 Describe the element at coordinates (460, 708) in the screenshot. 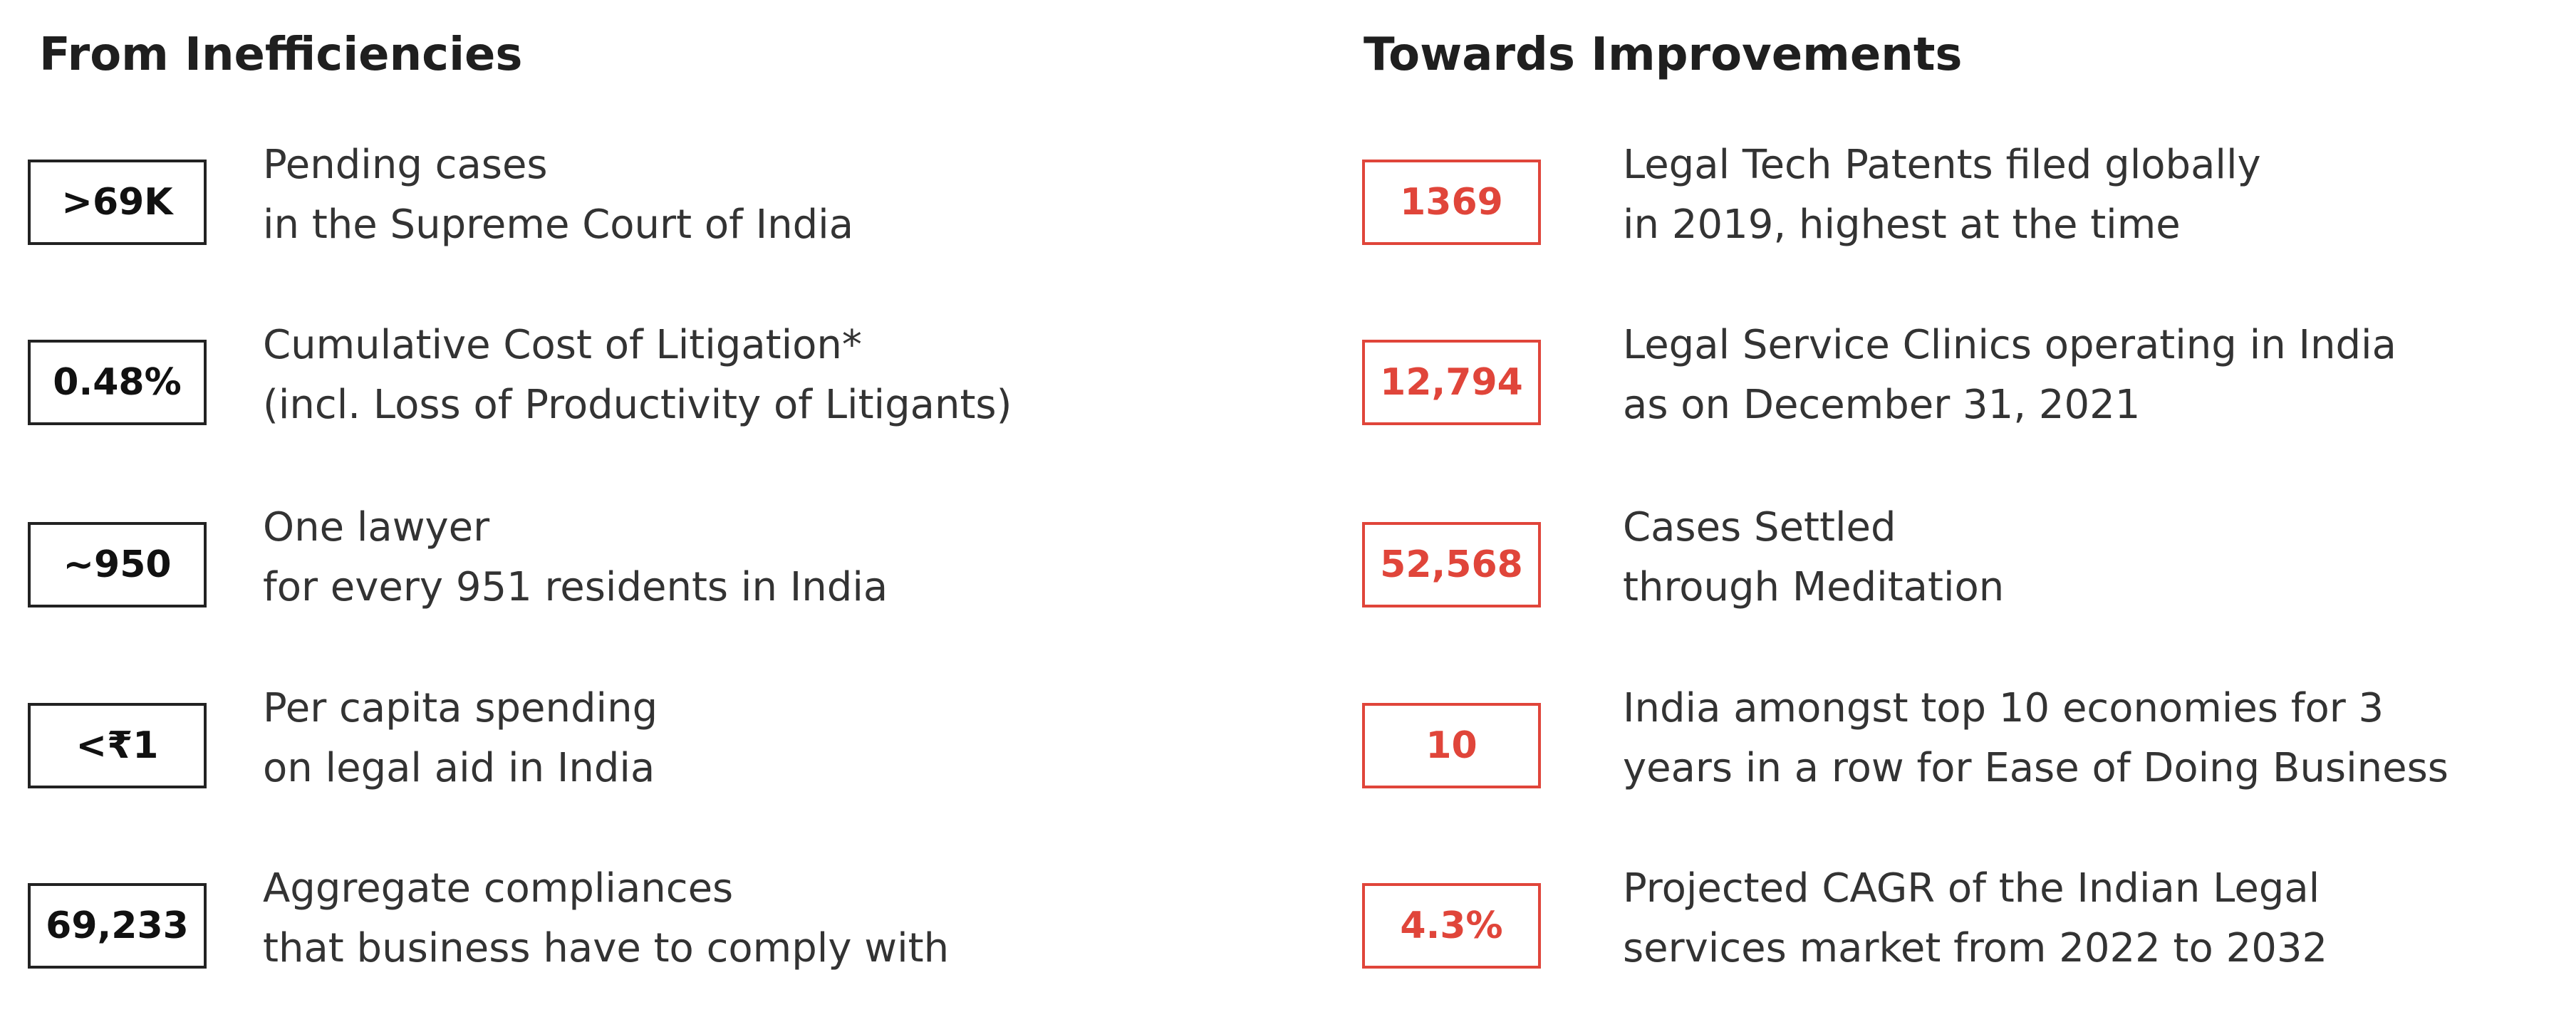

I see `description-line: Per capita spending` at that location.